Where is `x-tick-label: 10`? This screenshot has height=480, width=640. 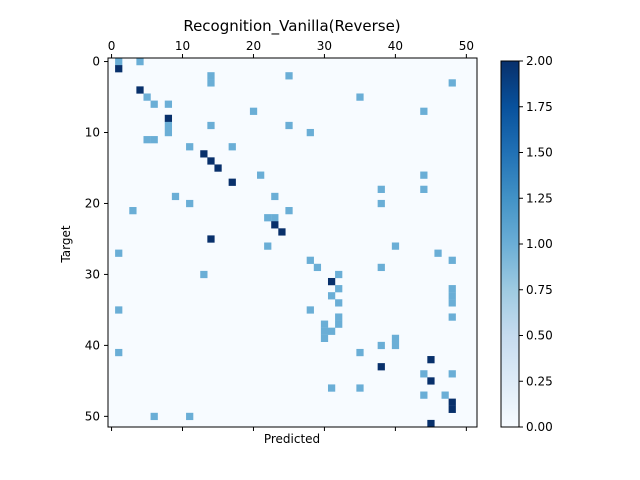 x-tick-label: 10 is located at coordinates (182, 46).